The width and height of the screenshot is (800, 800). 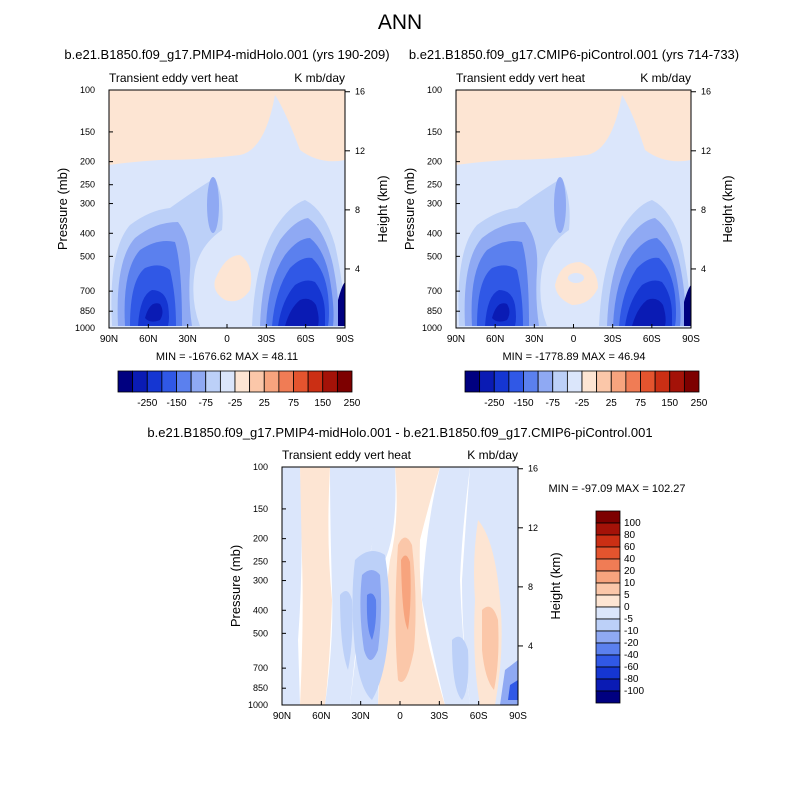 I want to click on colorbar-label: 40, so click(x=630, y=559).